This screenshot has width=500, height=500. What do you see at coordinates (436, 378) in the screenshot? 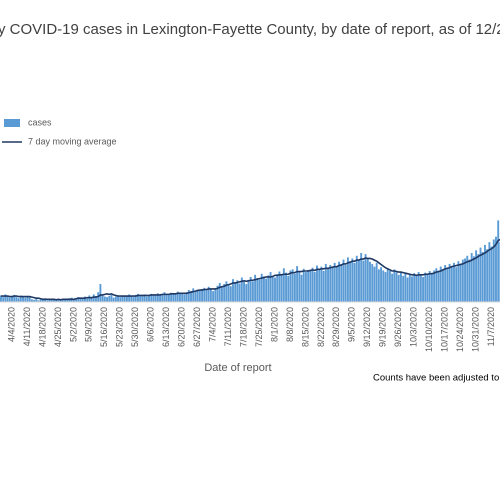
I see `footnote: Counts have been adjusted to re` at bounding box center [436, 378].